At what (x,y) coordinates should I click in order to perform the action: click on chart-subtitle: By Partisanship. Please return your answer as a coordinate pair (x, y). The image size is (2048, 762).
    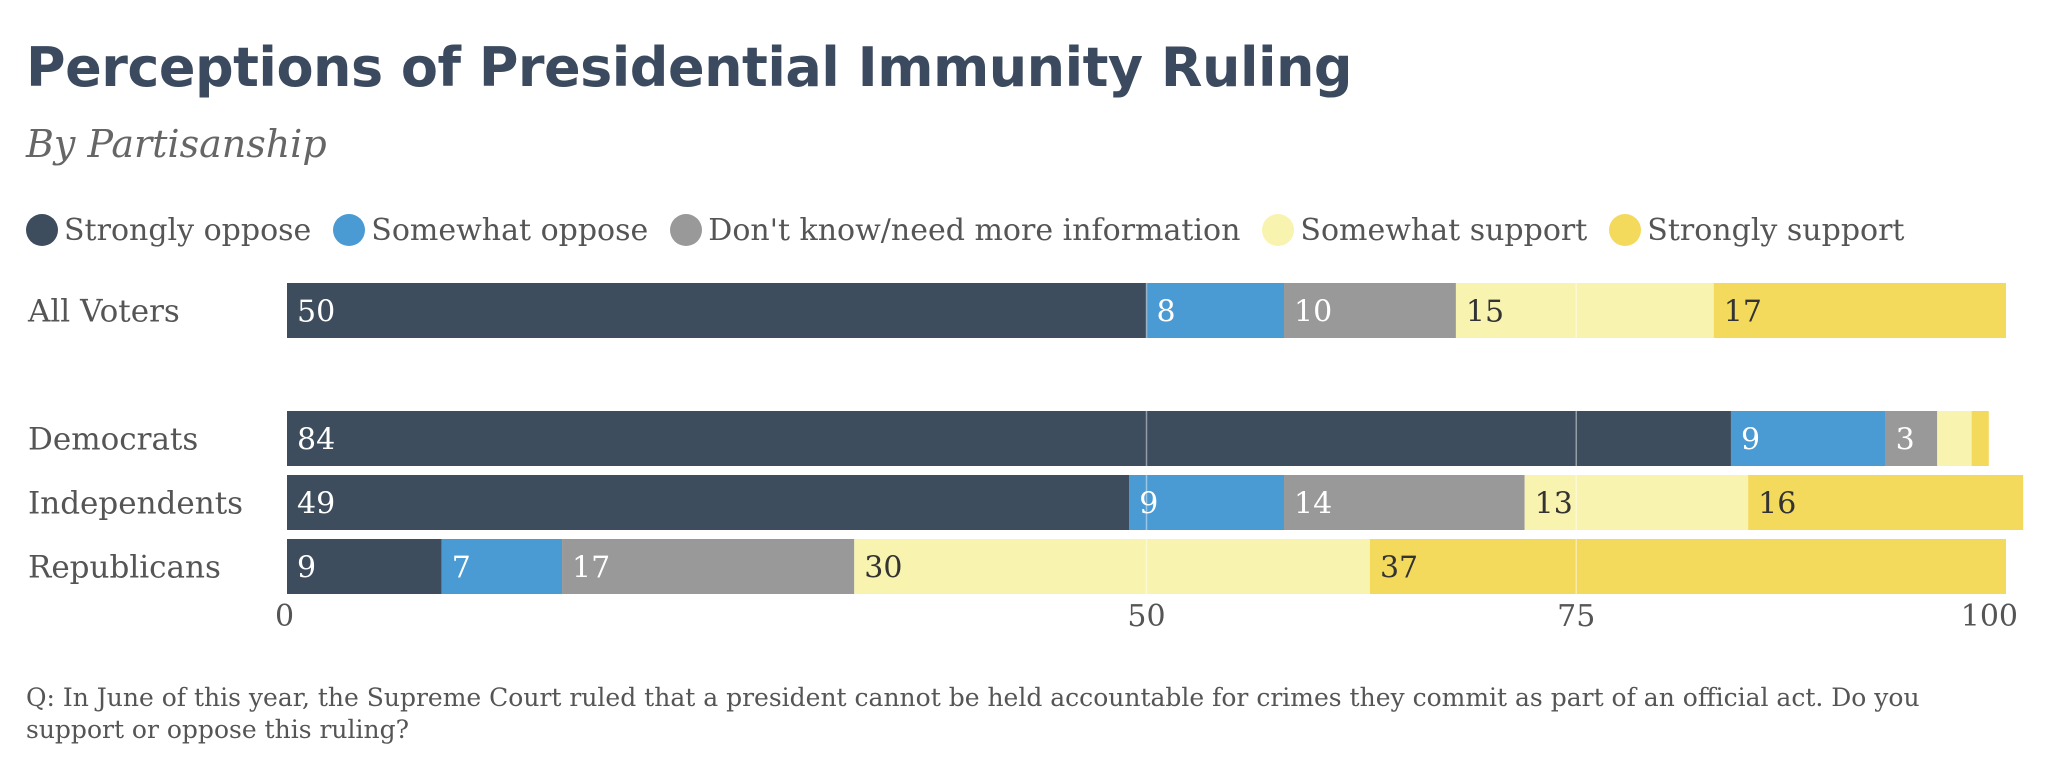
    Looking at the image, I should click on (176, 144).